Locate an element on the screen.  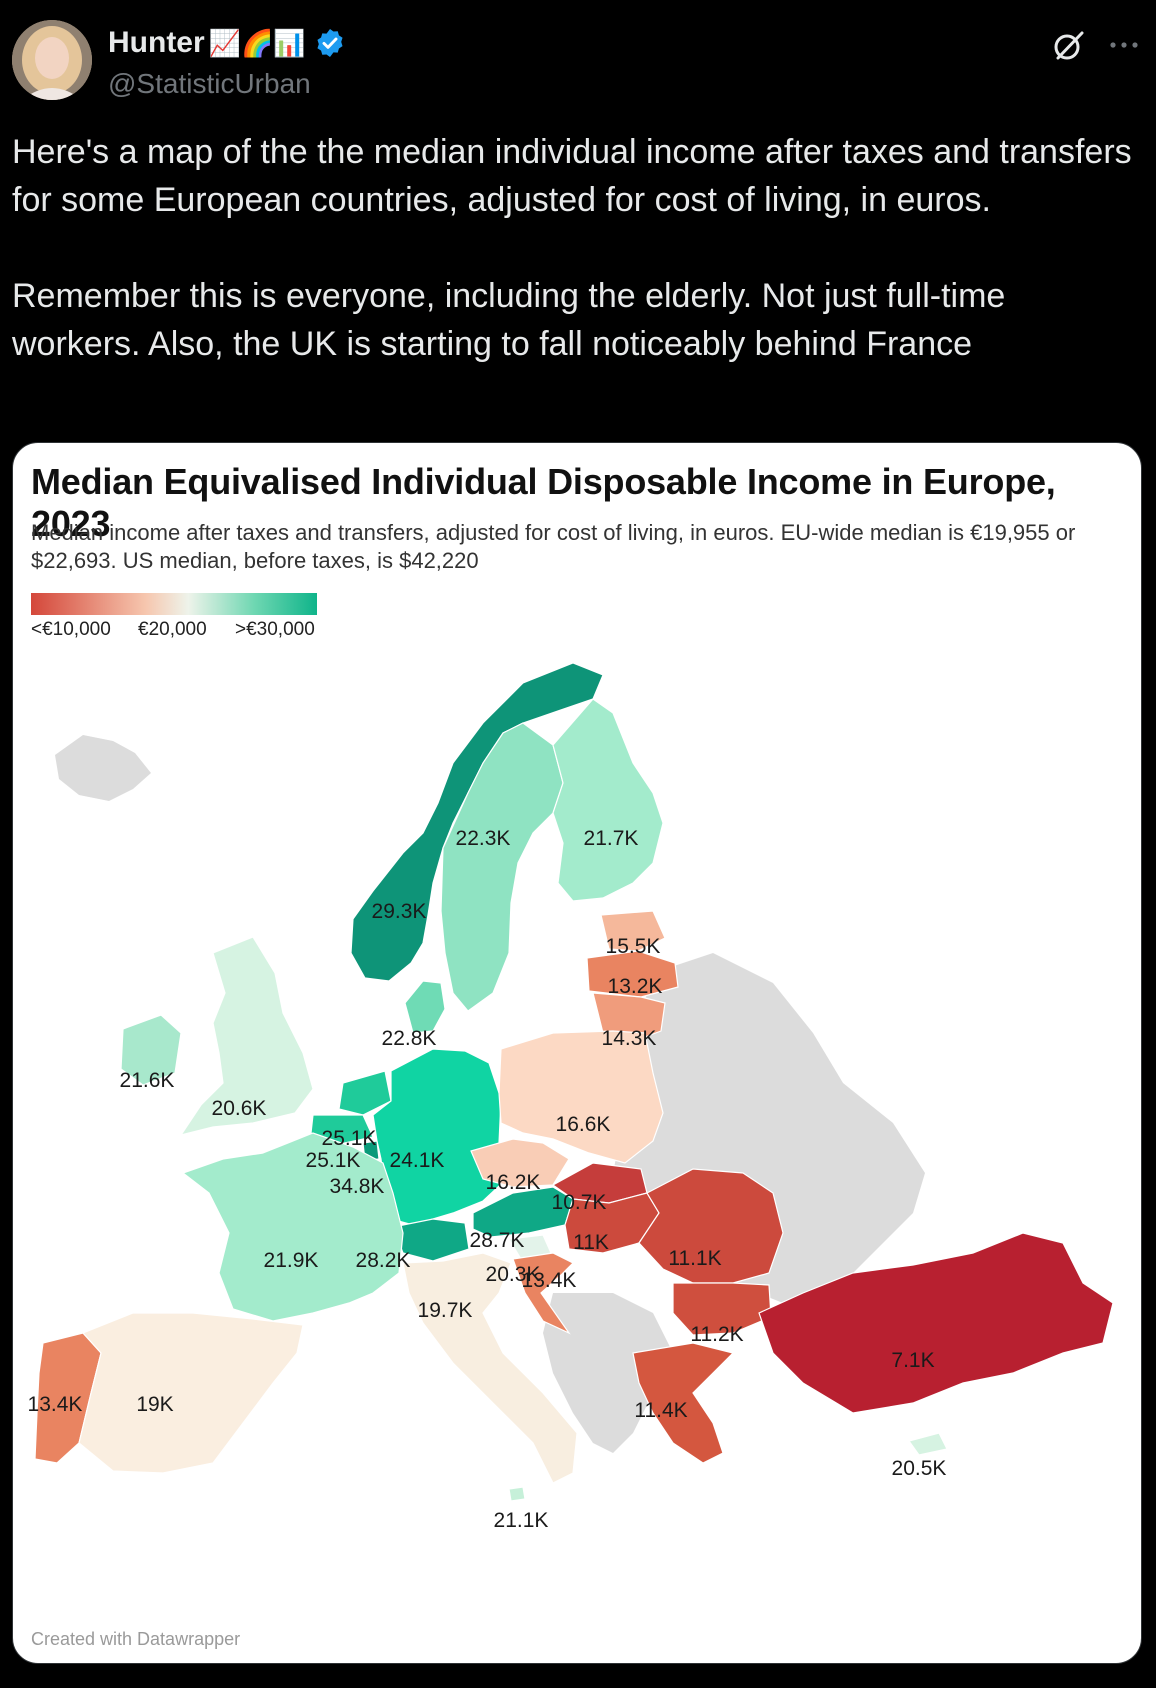
label-turkey: 7.1K is located at coordinates (912, 1360).